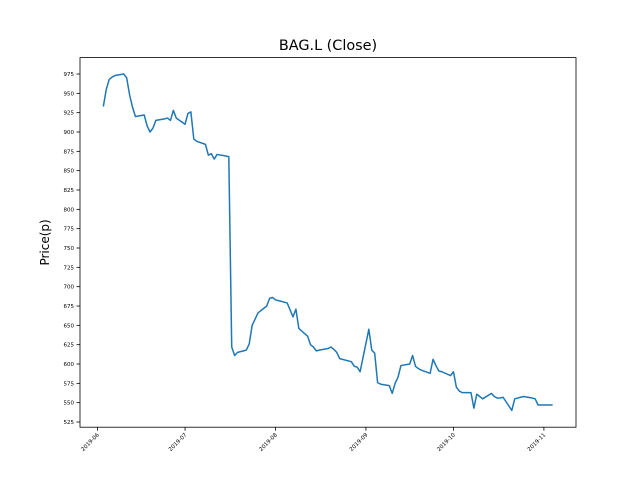  What do you see at coordinates (69, 172) in the screenshot?
I see `y-tick-label: 850` at bounding box center [69, 172].